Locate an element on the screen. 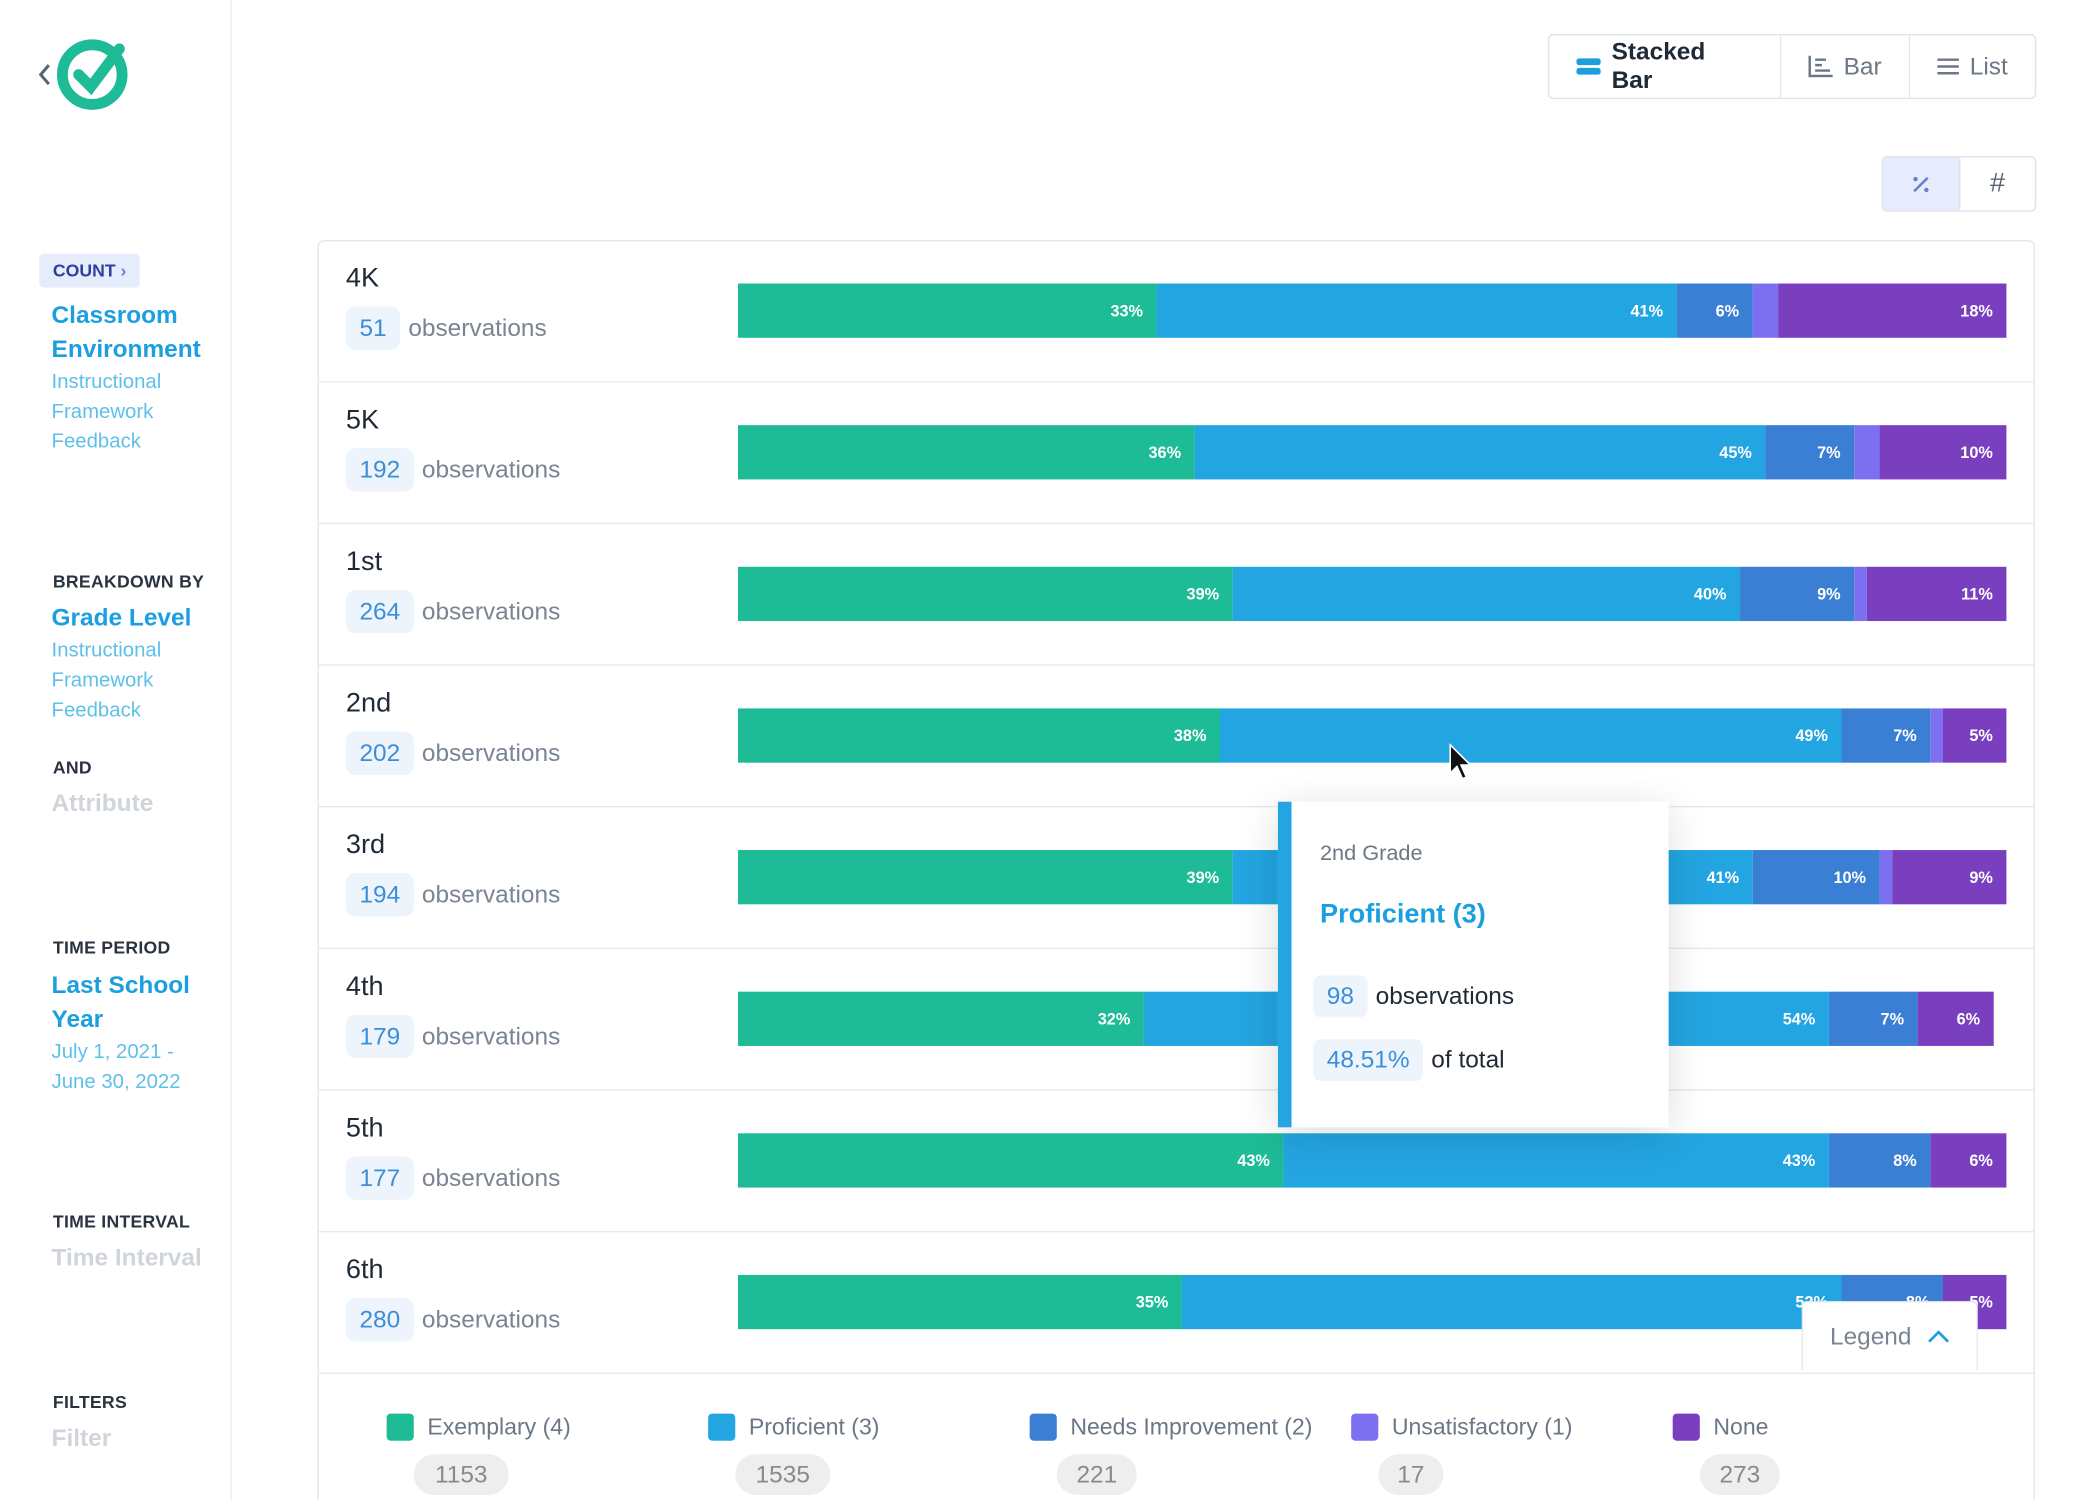  tooltip-count: 98 is located at coordinates (1340, 996).